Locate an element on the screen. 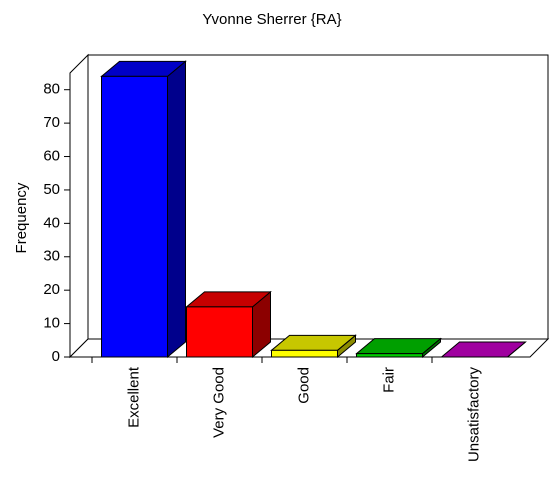 Image resolution: width=552 pixels, height=487 pixels. bar-top is located at coordinates (483, 349).